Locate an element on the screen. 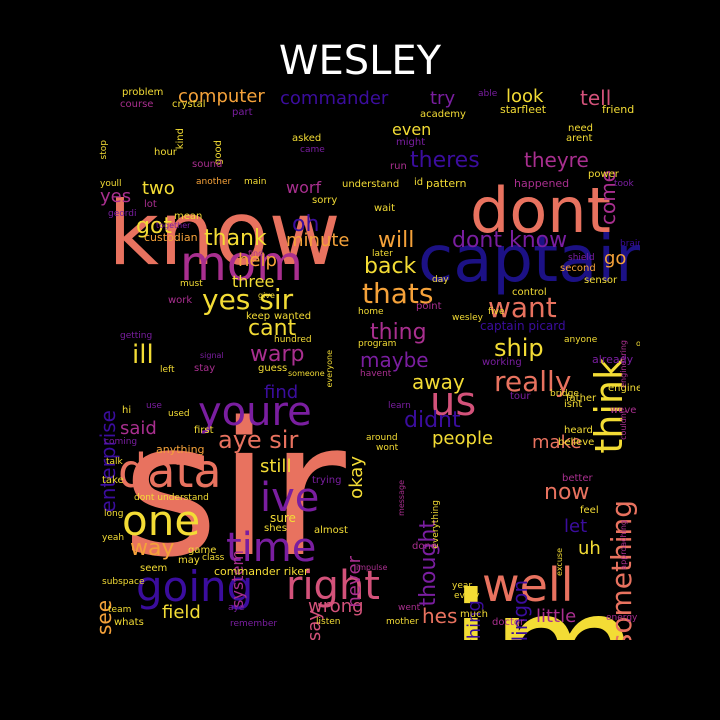 This screenshot has width=720, height=720. cloud-word-us: us is located at coordinates (453, 402).